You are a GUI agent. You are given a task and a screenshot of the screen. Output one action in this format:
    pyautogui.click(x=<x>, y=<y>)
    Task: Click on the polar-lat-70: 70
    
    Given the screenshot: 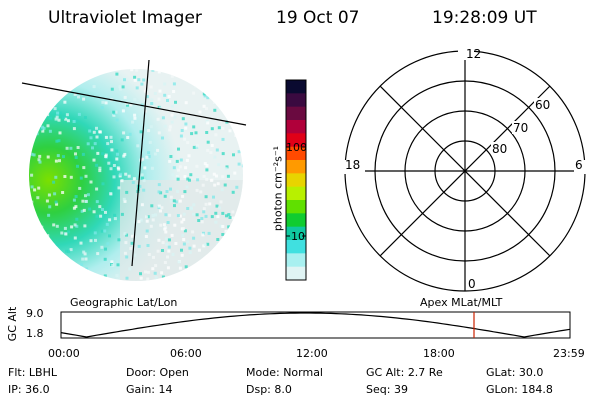 What is the action you would take?
    pyautogui.click(x=520, y=128)
    